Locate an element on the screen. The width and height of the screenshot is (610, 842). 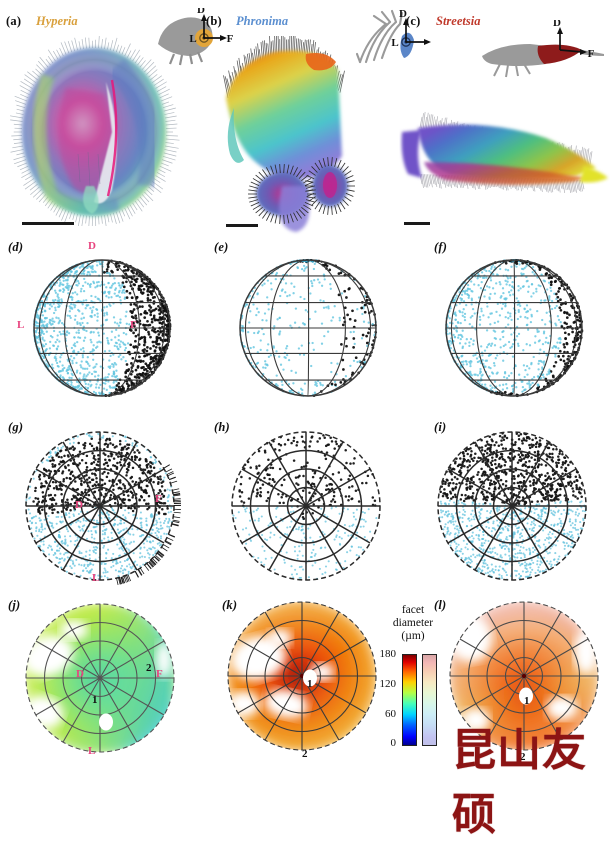
polar-projection-phronima is located at coordinates (306, 508).